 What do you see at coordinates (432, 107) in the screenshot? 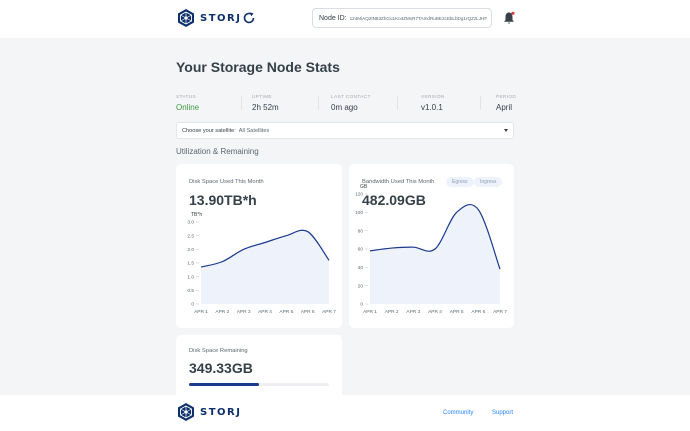
I see `version-value: v1.0.1` at bounding box center [432, 107].